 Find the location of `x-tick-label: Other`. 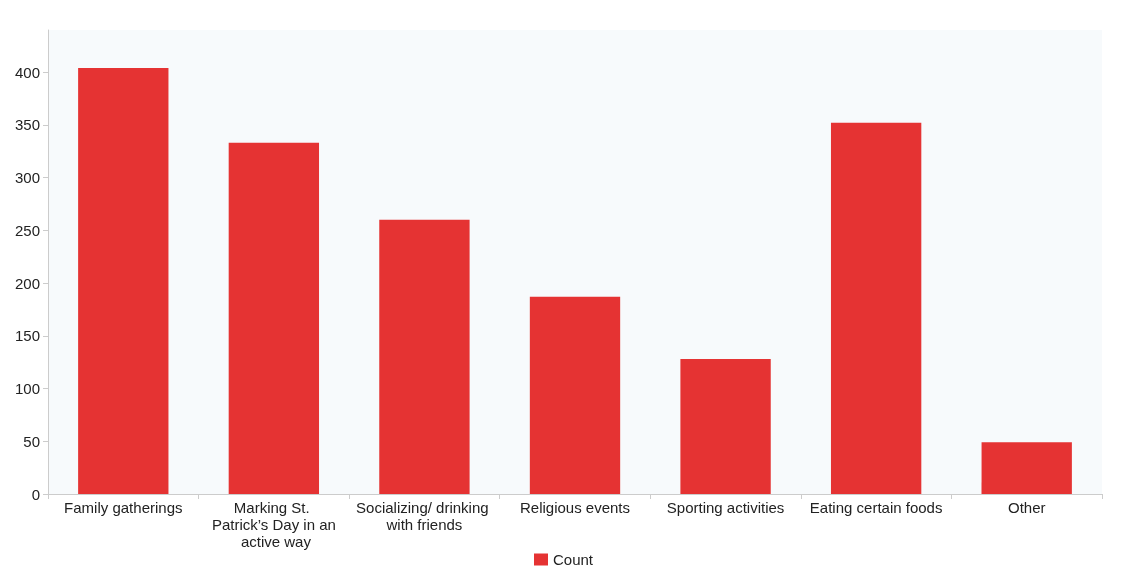

x-tick-label: Other is located at coordinates (1026, 507).